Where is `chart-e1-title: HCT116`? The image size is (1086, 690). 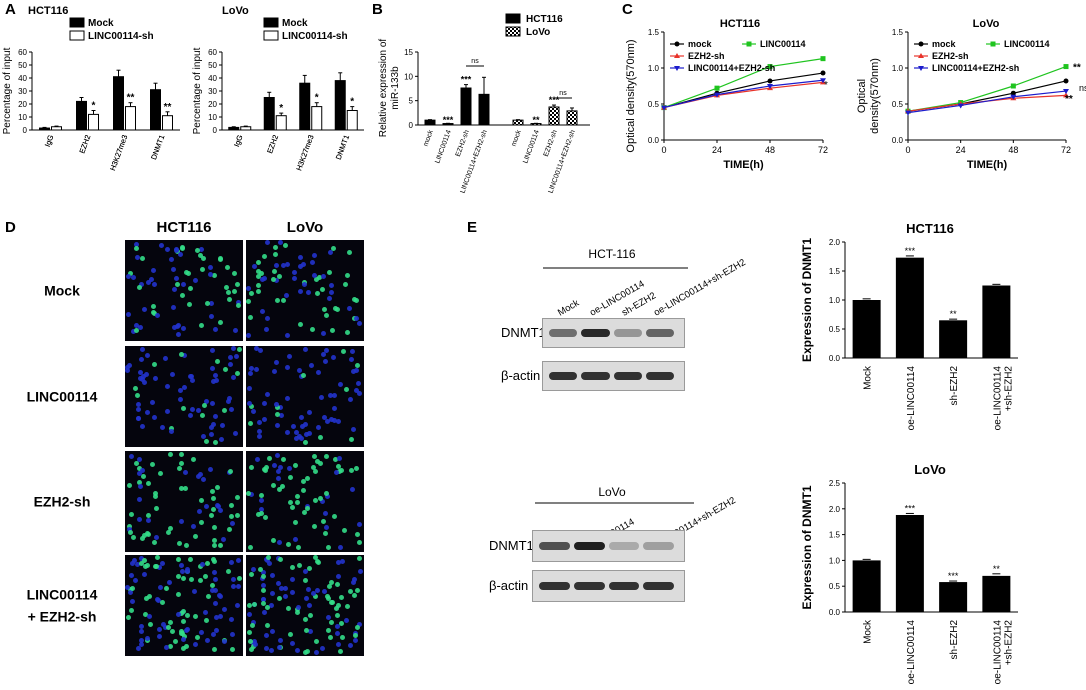
chart-e1-title: HCT116 is located at coordinates (930, 228).